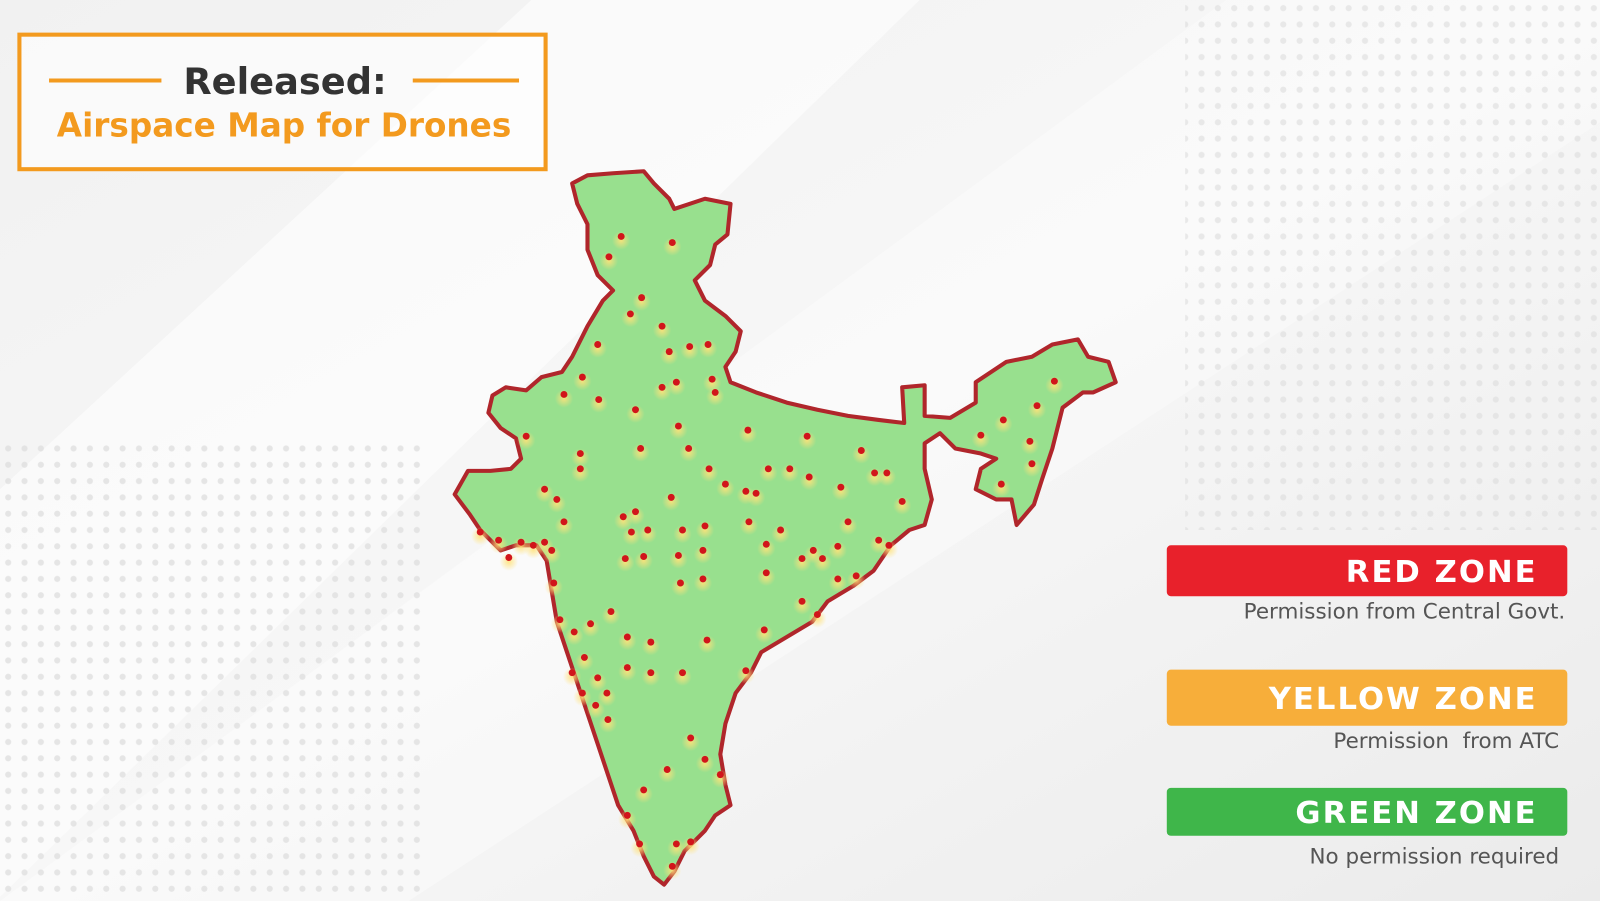  I want to click on zone-name: RED ZONE, so click(1442, 572).